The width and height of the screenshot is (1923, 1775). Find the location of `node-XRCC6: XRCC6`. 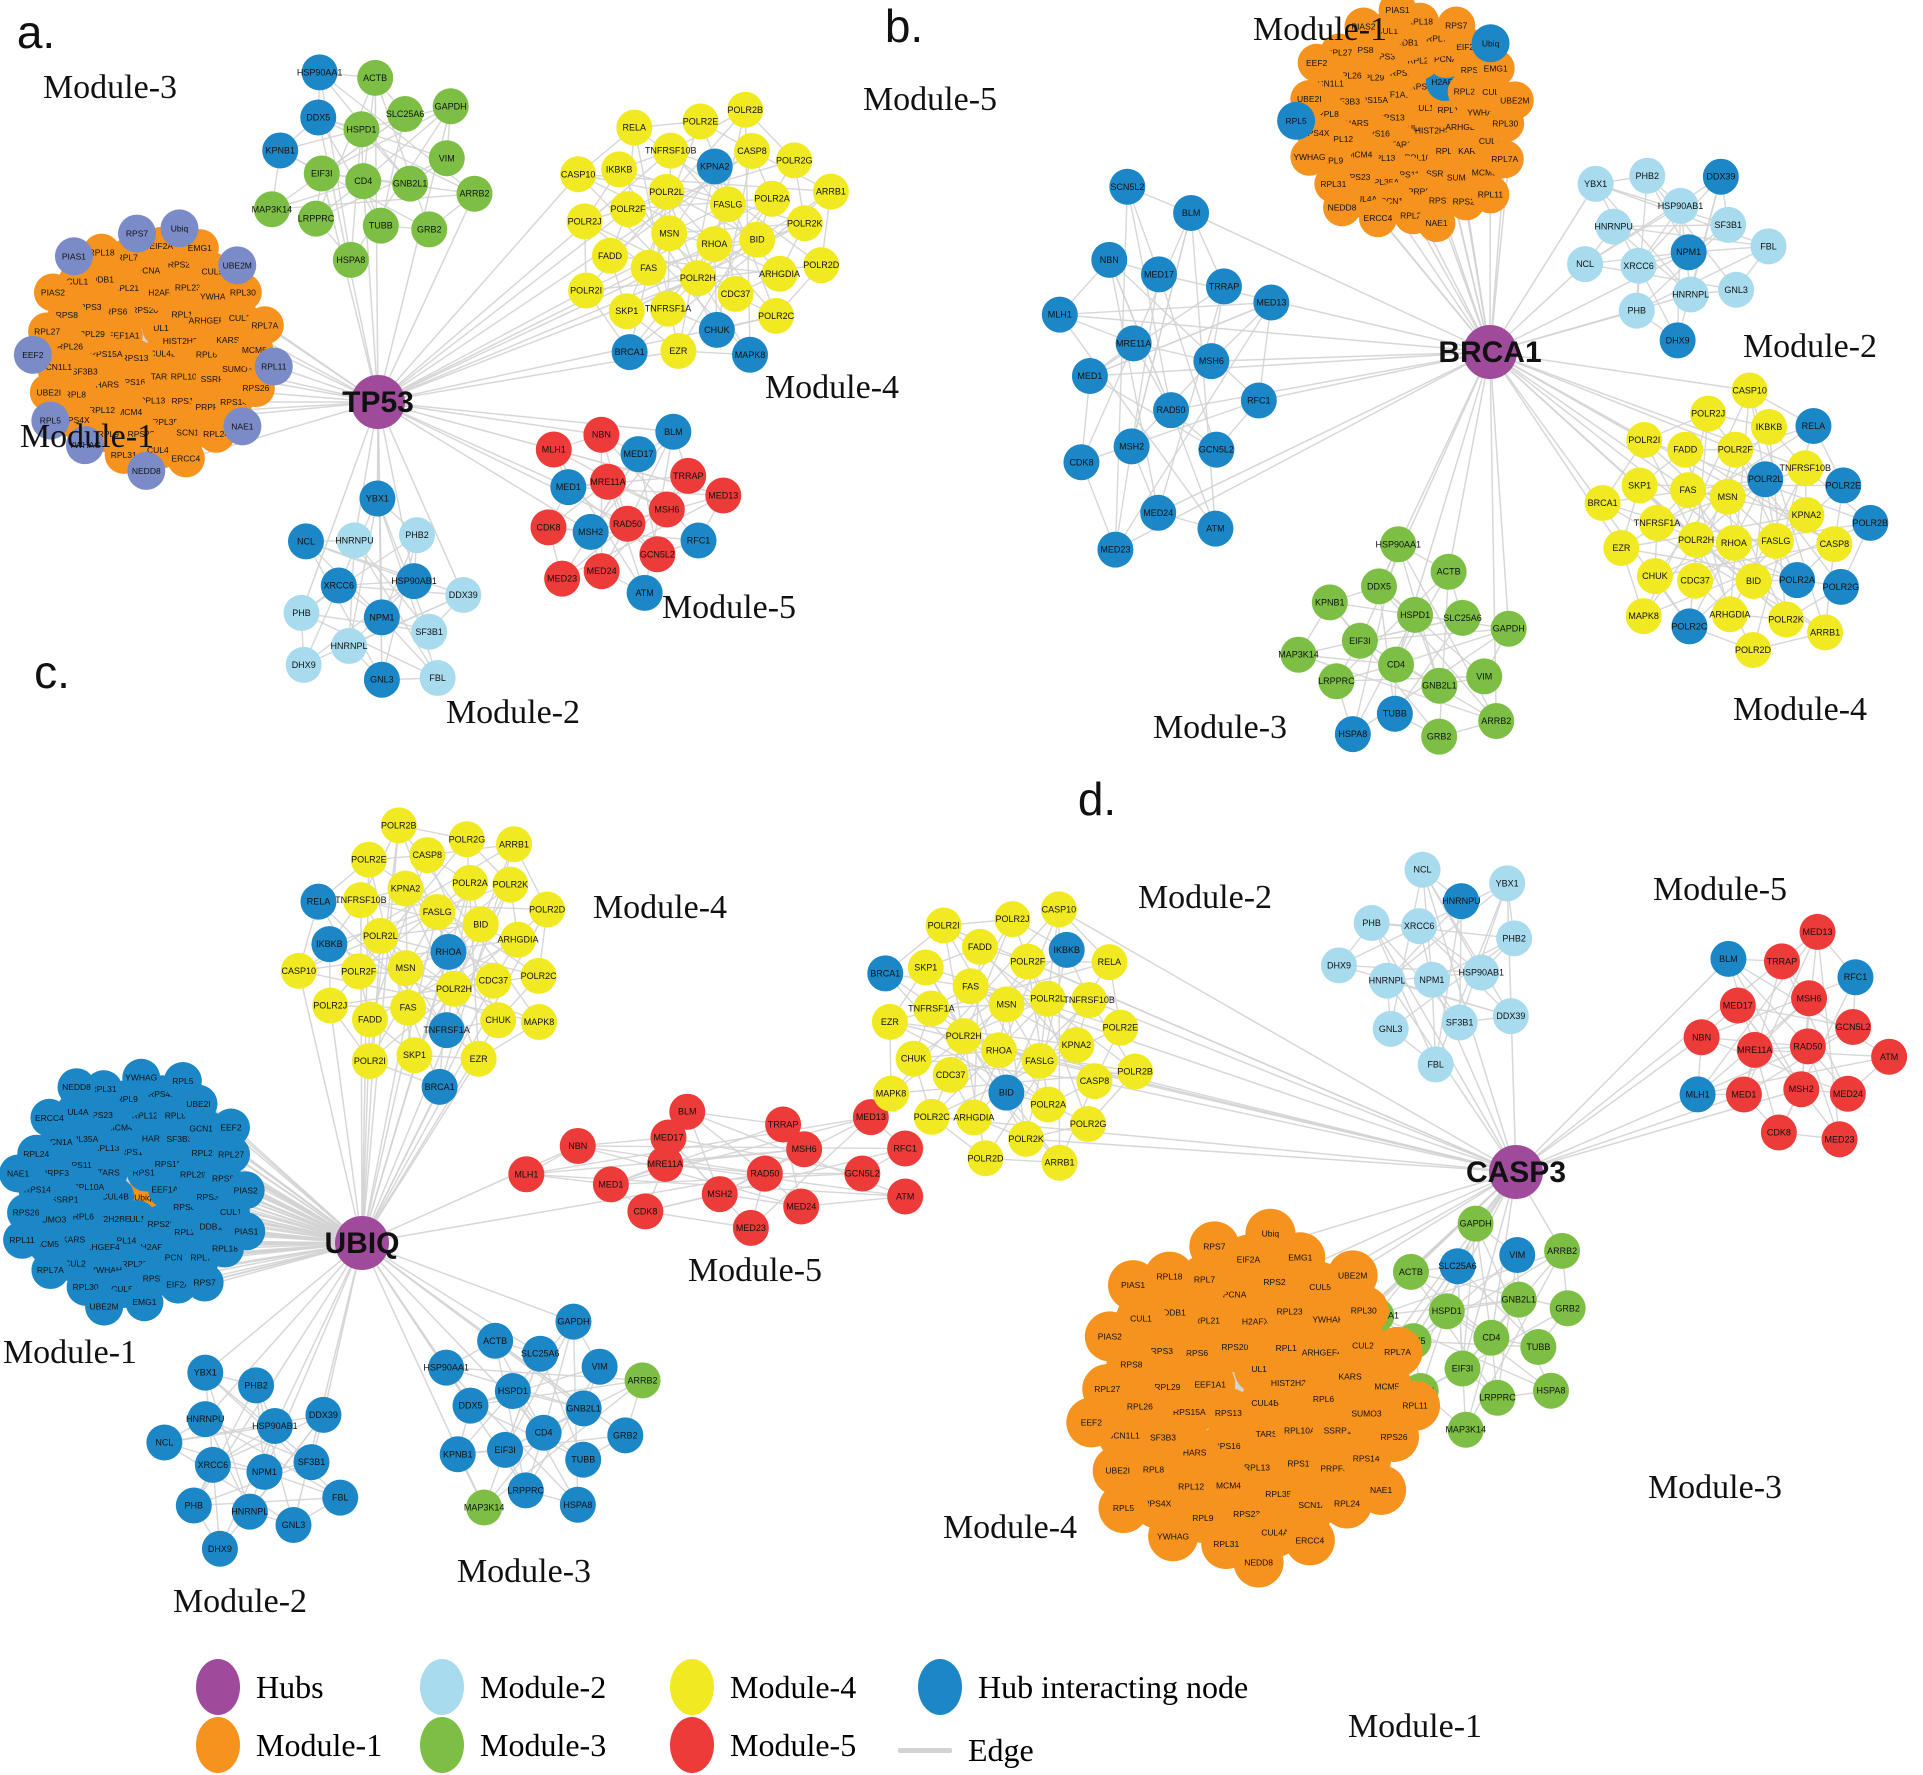

node-XRCC6: XRCC6 is located at coordinates (212, 1464).